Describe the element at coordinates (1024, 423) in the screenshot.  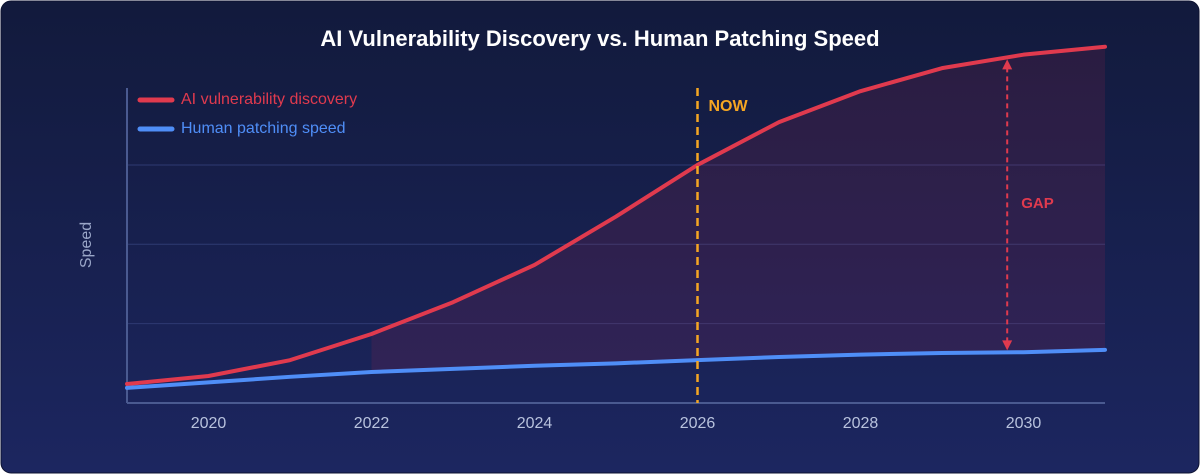
I see `x-tick-label: 2030` at that location.